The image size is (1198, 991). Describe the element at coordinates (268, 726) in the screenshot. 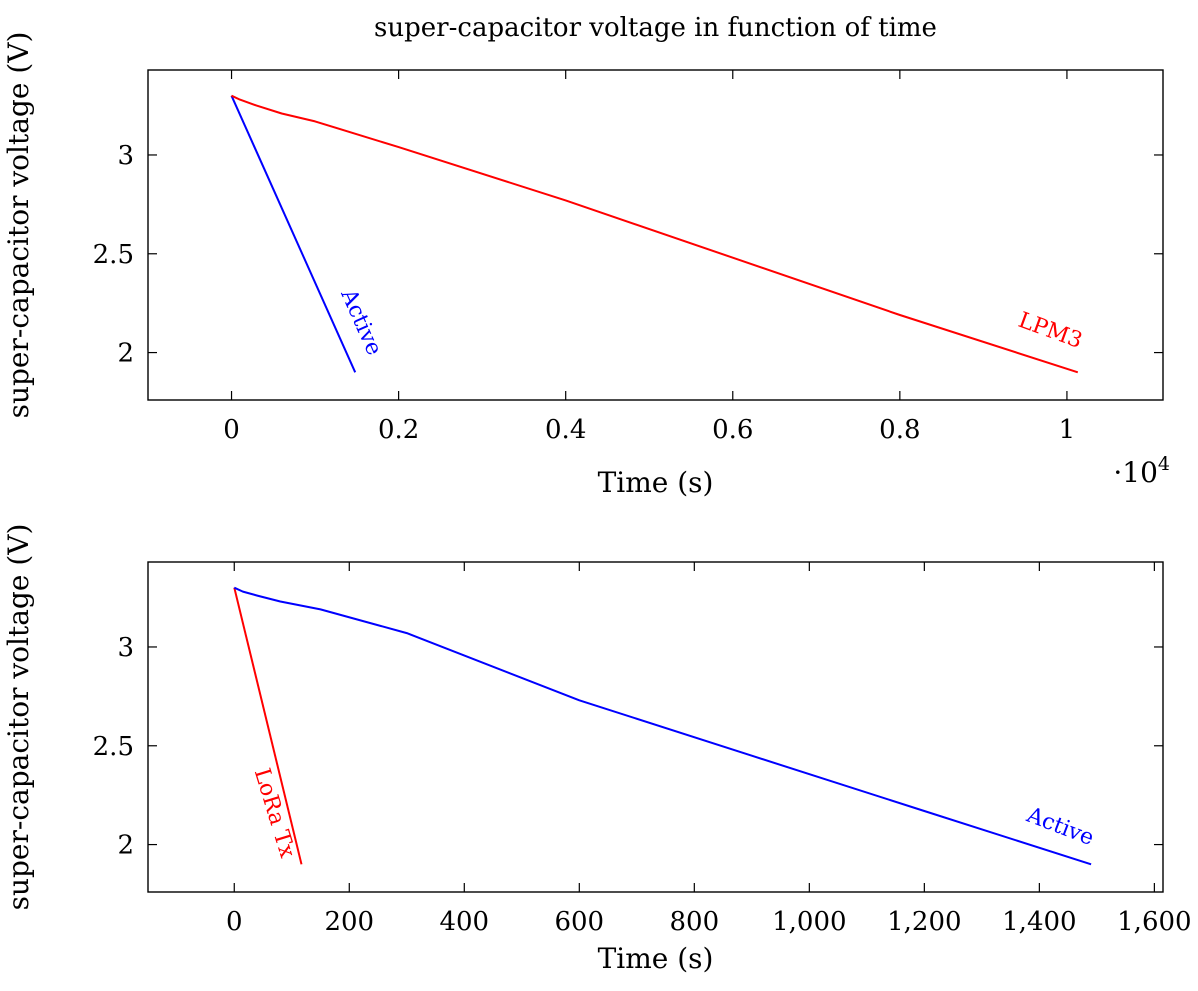

I see `series-line-lora-tx` at that location.